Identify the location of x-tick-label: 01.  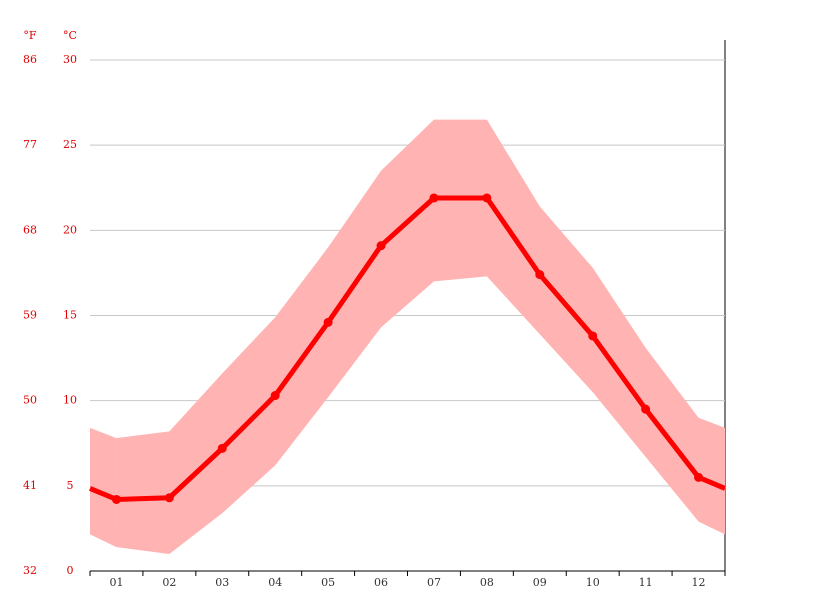
(116, 582).